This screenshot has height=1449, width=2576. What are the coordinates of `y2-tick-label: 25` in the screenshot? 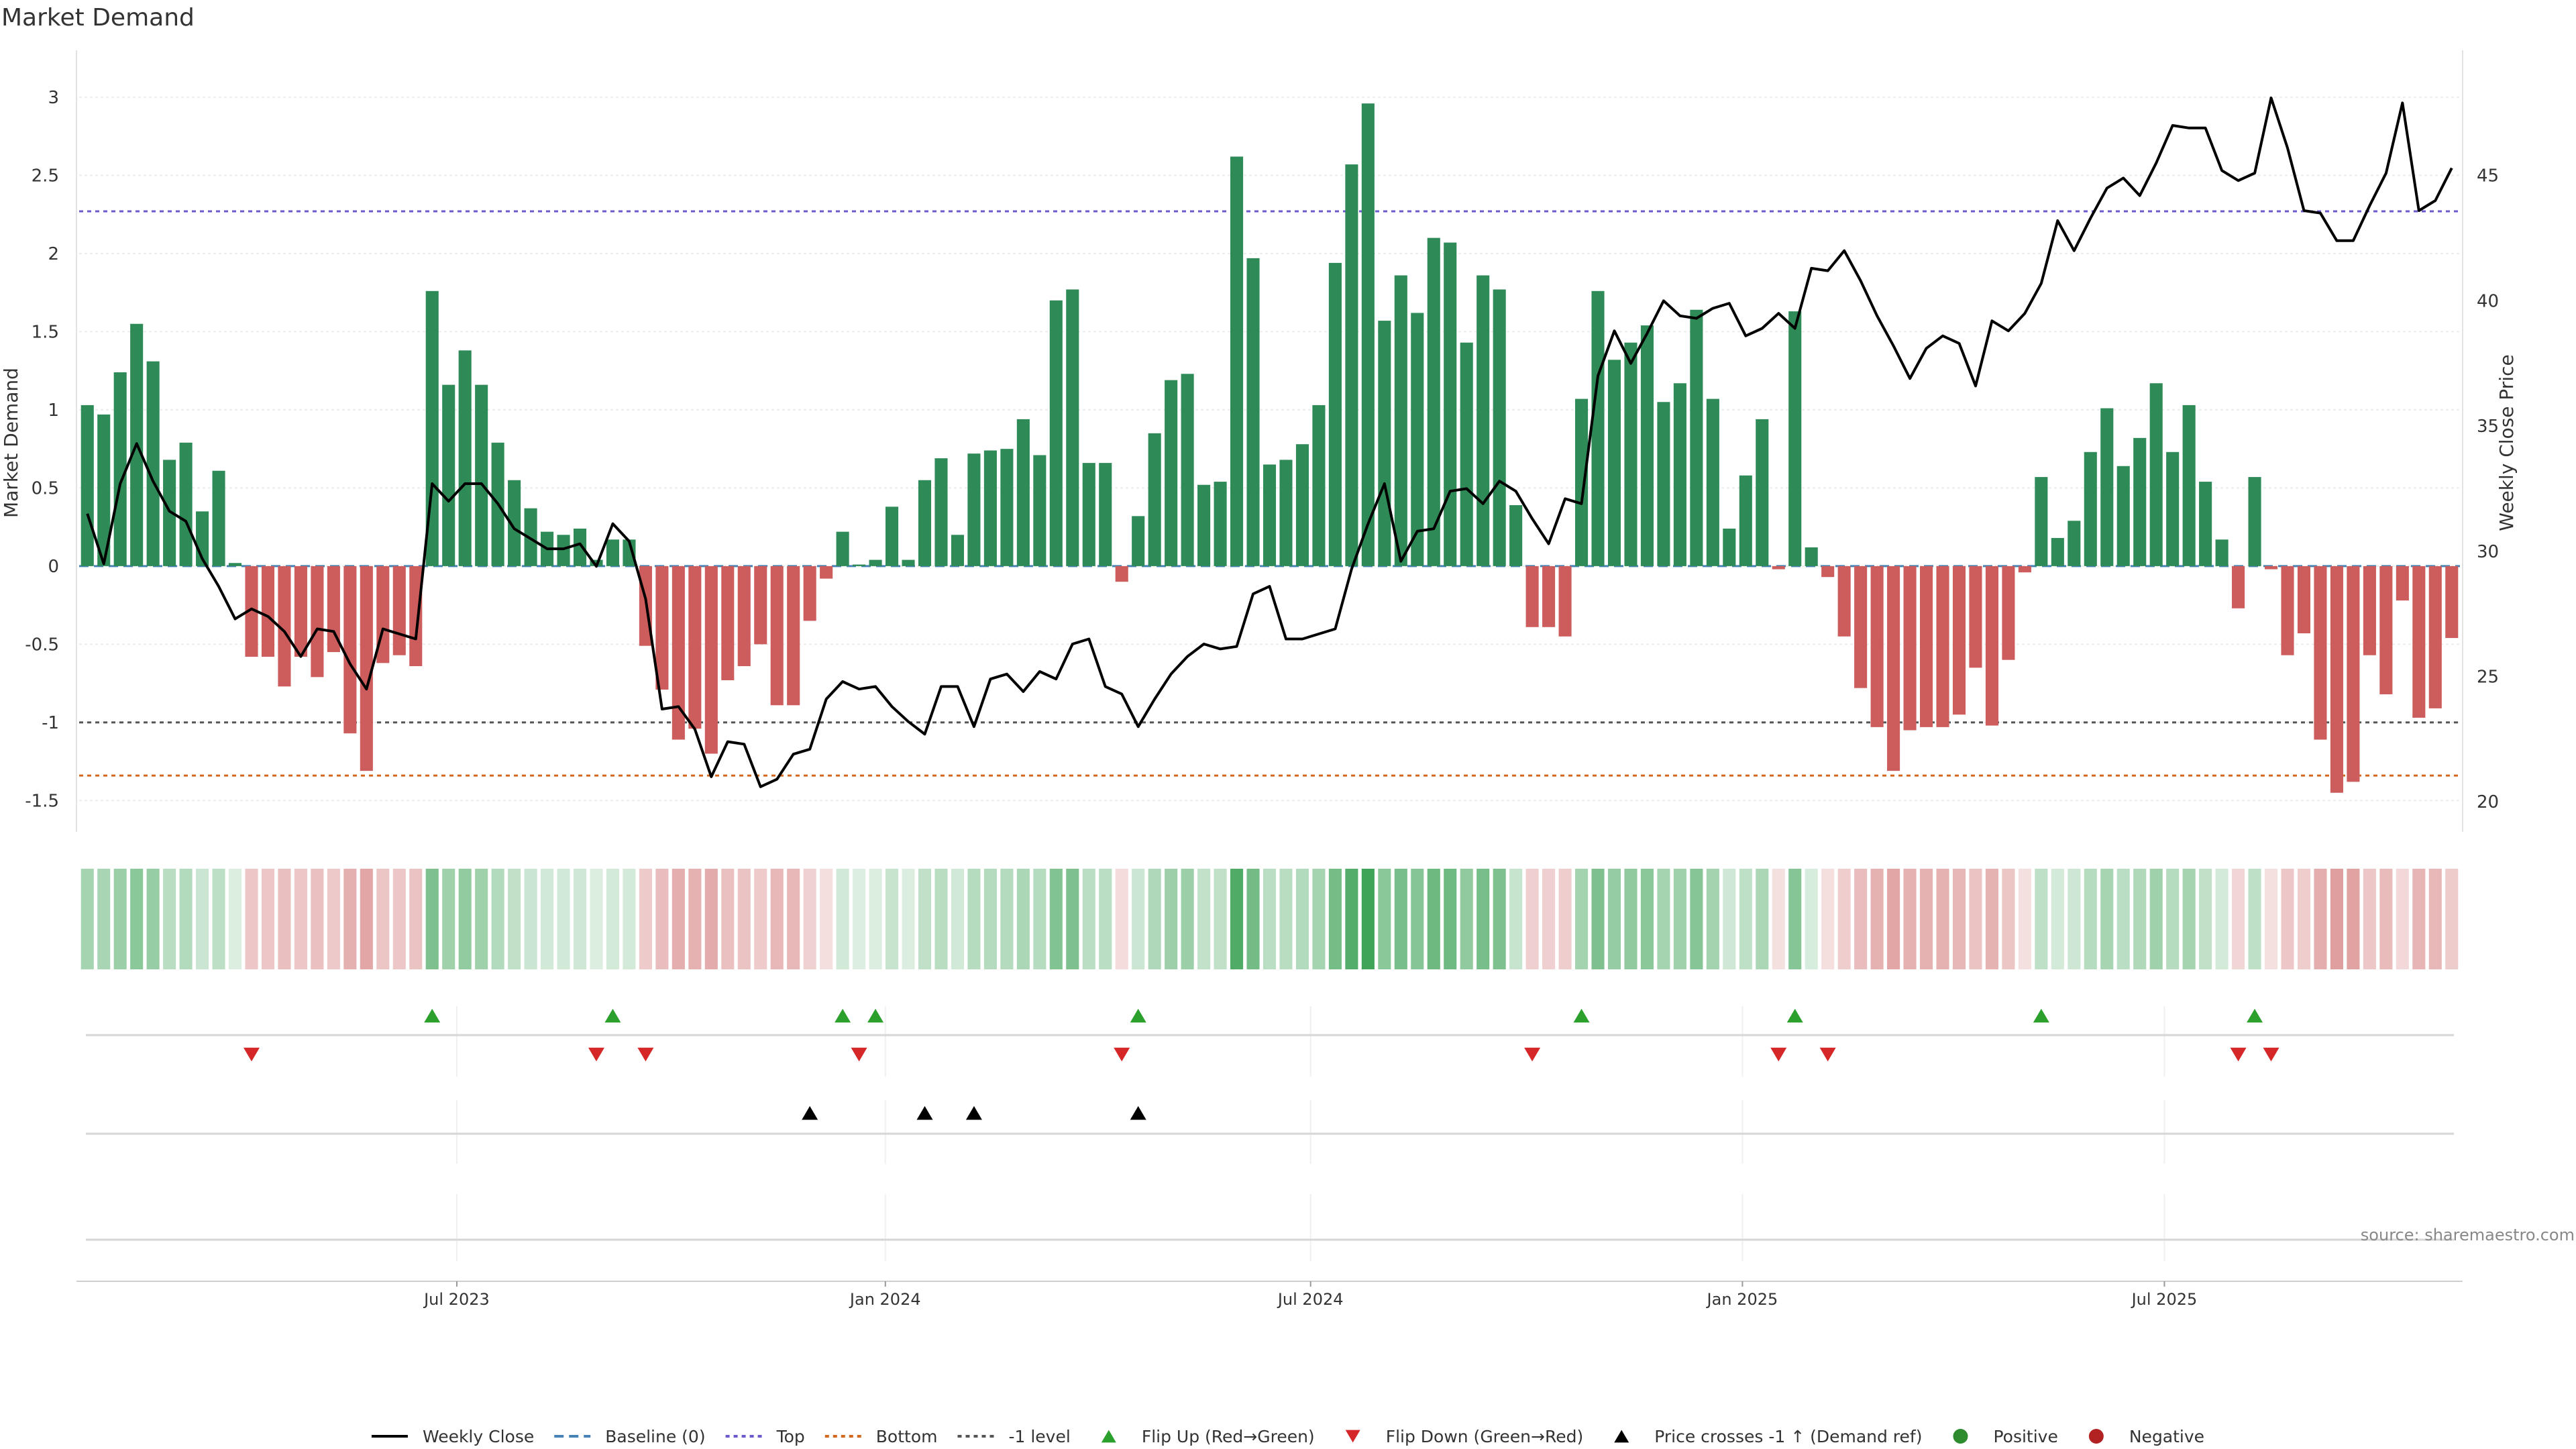 It's located at (2488, 677).